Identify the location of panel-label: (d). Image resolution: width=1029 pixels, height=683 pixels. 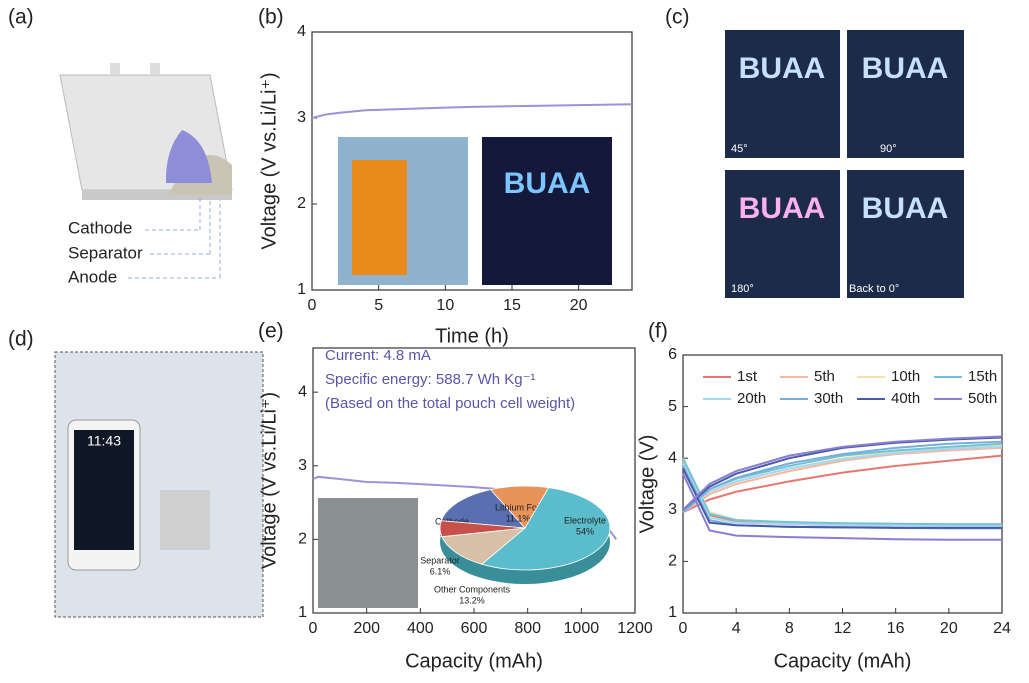
(21, 339).